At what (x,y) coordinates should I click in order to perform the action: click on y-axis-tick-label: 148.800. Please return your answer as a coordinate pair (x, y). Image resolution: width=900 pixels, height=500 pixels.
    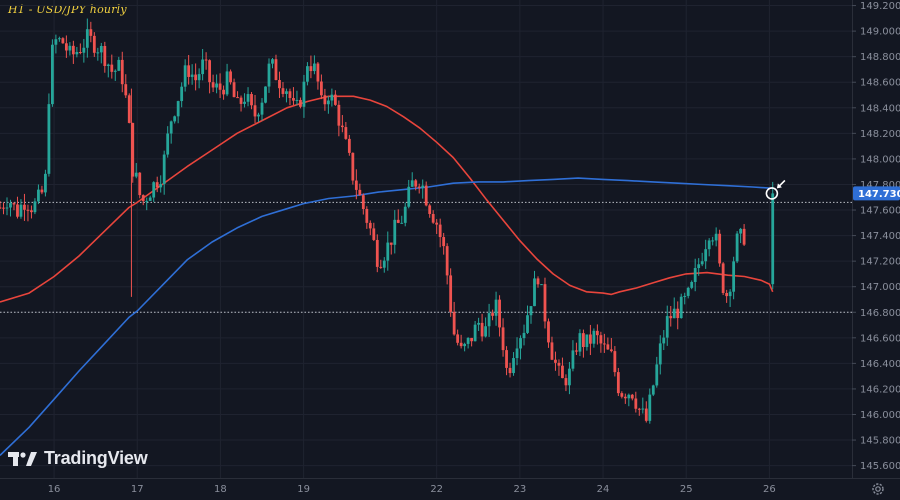
    Looking at the image, I should click on (880, 57).